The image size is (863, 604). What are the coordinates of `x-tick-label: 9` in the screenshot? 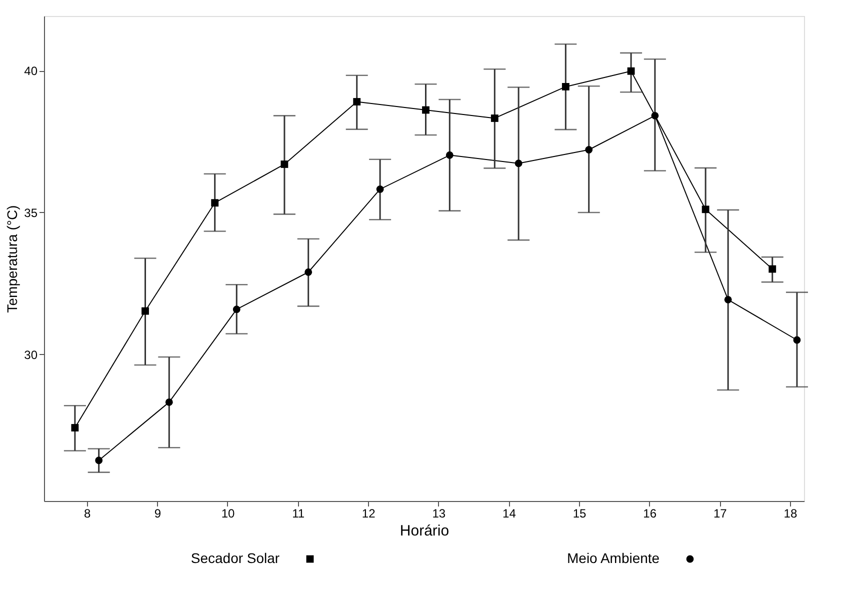 It's located at (158, 513).